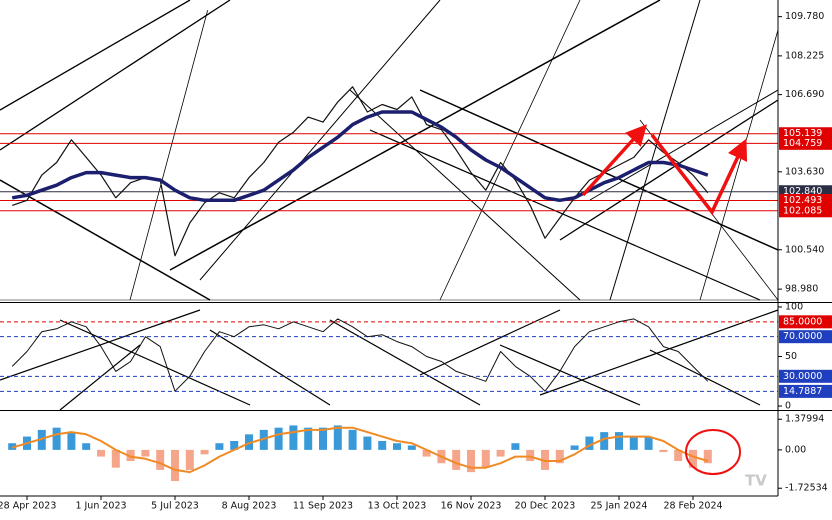 The width and height of the screenshot is (832, 520). I want to click on y-tick-label: 50, so click(791, 356).